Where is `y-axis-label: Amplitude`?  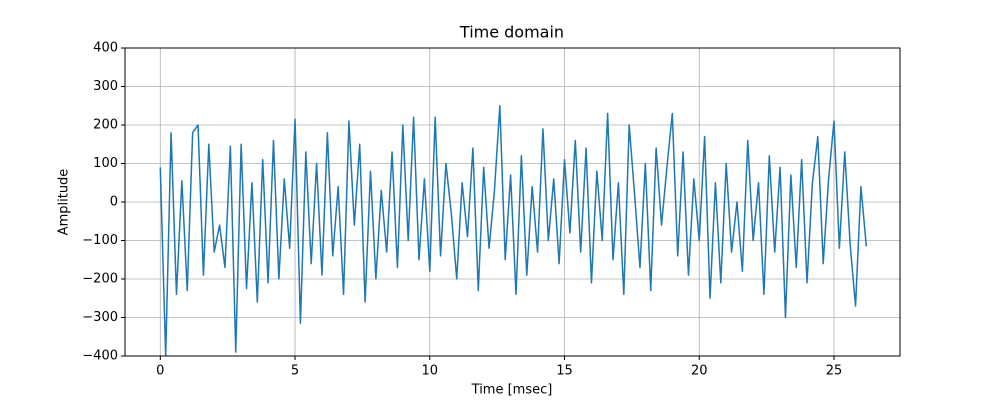
y-axis-label: Amplitude is located at coordinates (64, 202).